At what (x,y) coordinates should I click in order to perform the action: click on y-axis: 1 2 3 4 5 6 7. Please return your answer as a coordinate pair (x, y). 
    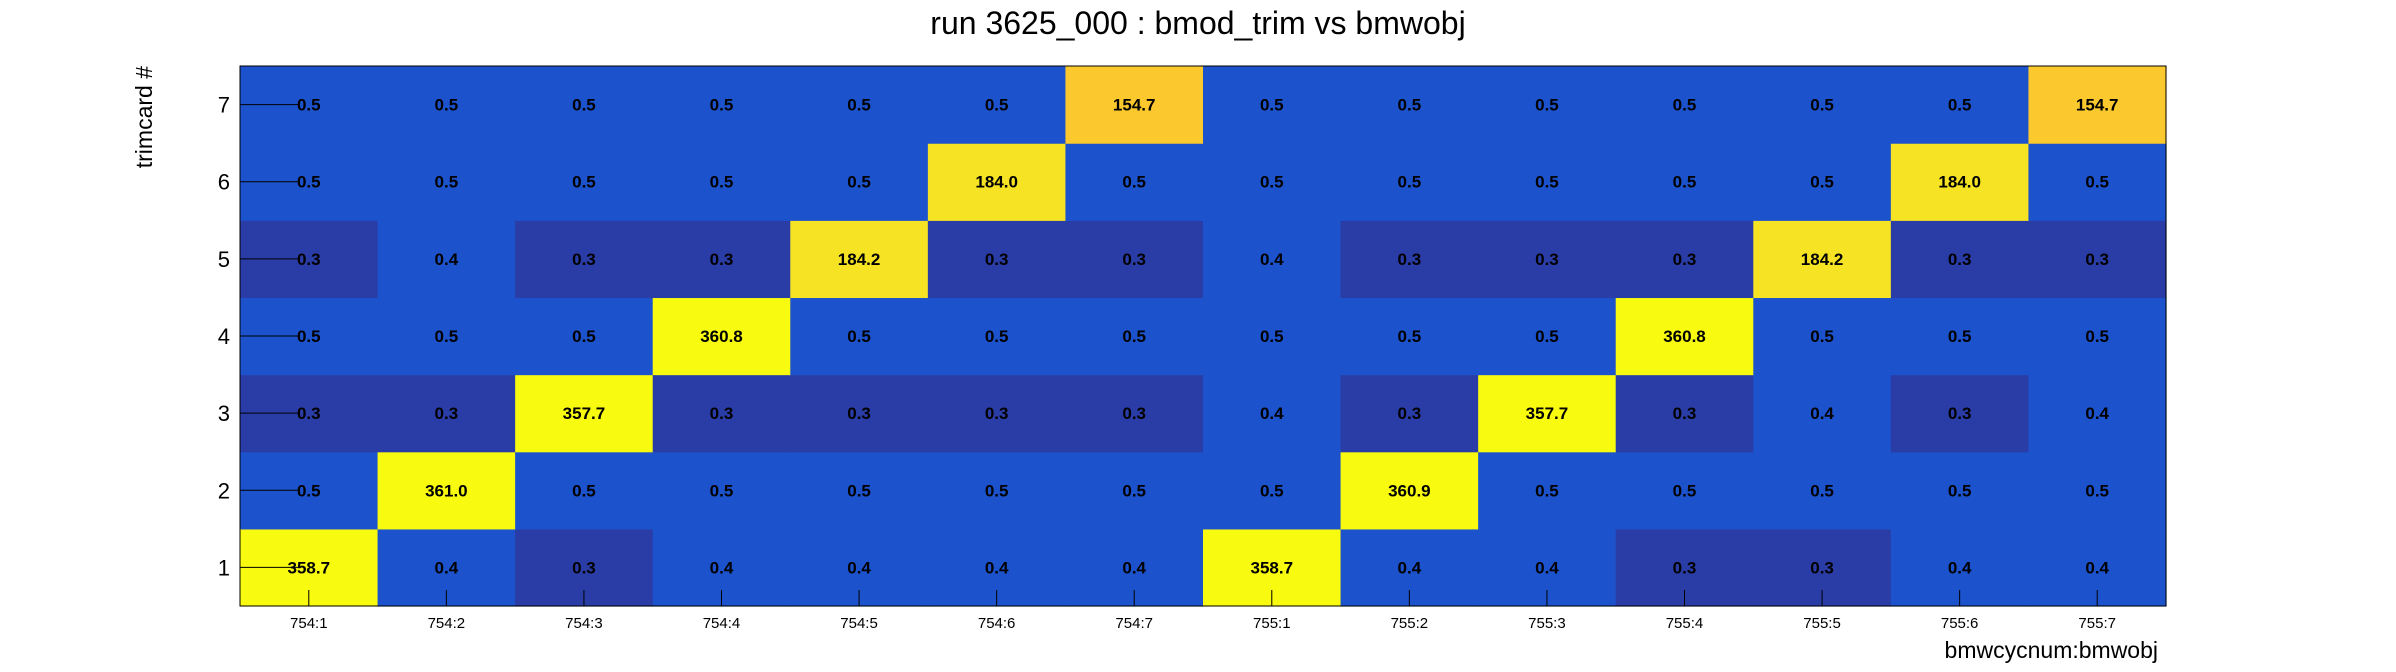
    Looking at the image, I should click on (258, 336).